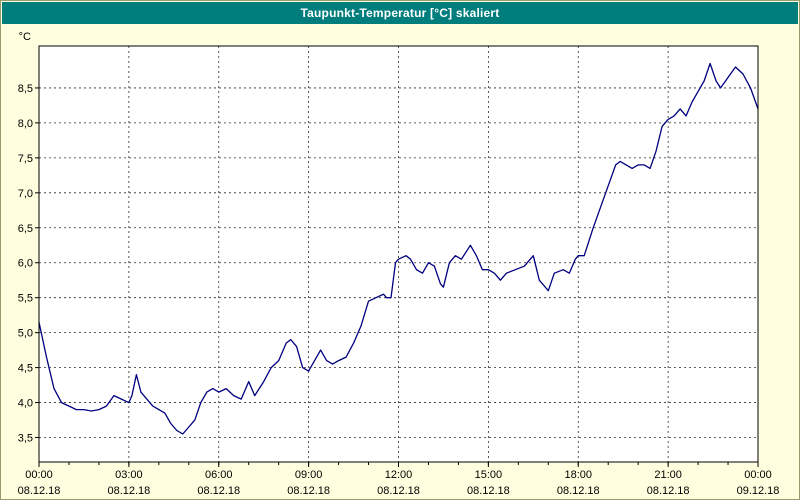  Describe the element at coordinates (400, 13) in the screenshot. I see `window-title: Taupunkt-Temperatur [°C] skaliert` at that location.